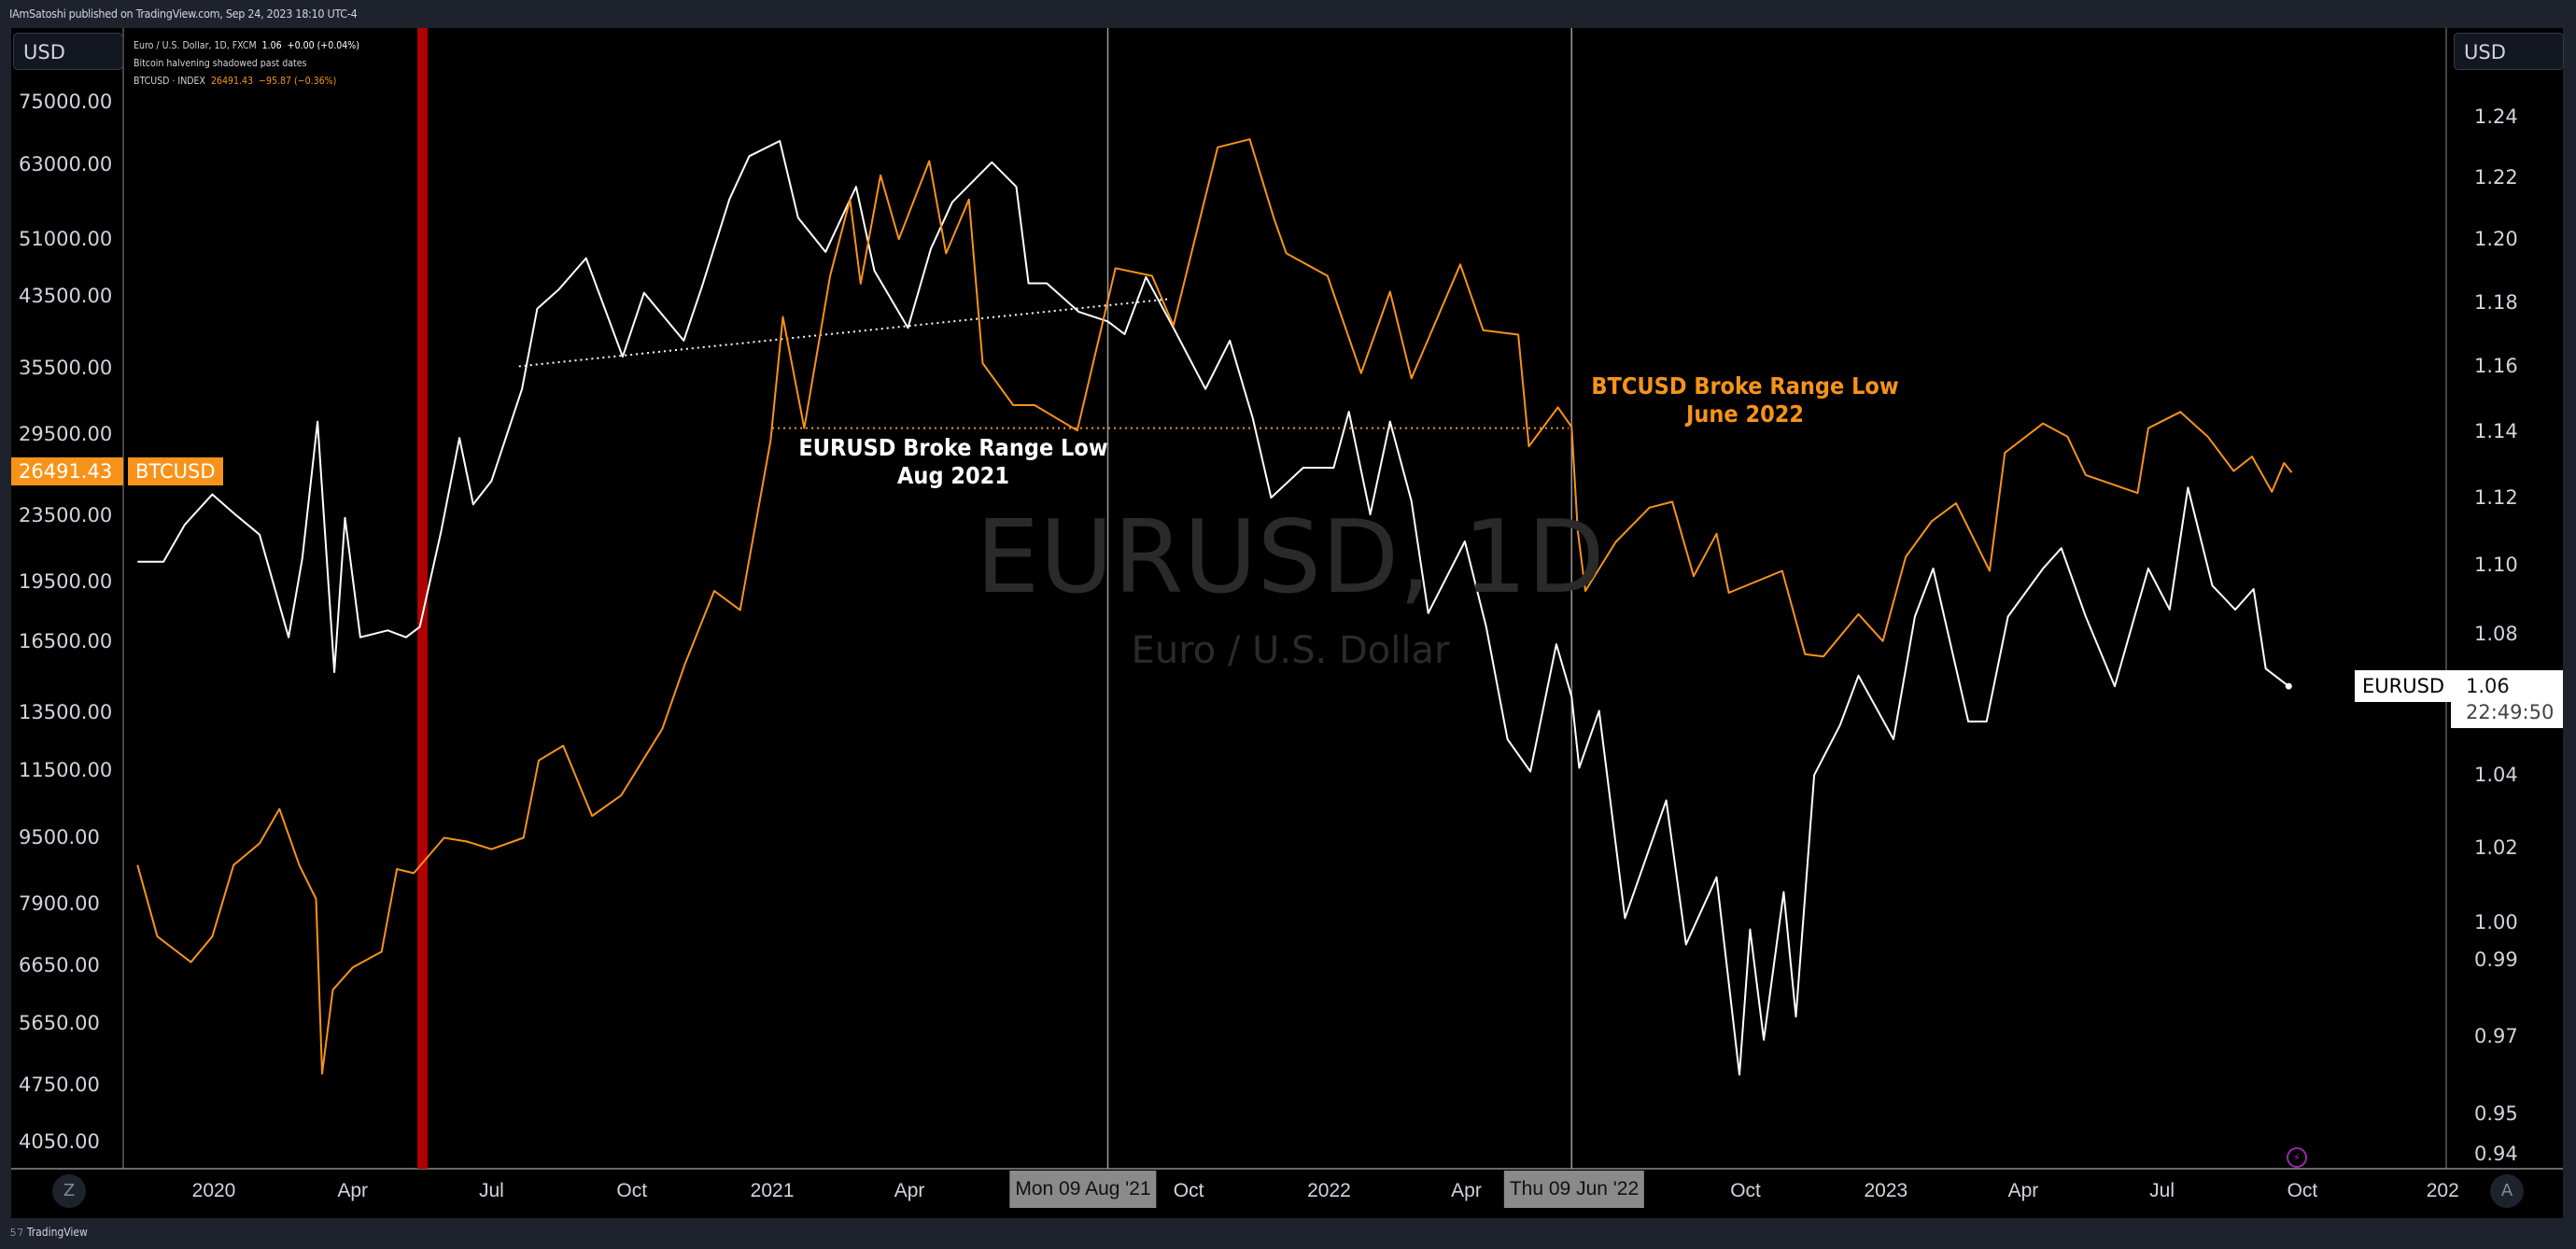 The width and height of the screenshot is (2576, 1249). I want to click on eurusd-annotation-line2: Aug 2021, so click(953, 475).